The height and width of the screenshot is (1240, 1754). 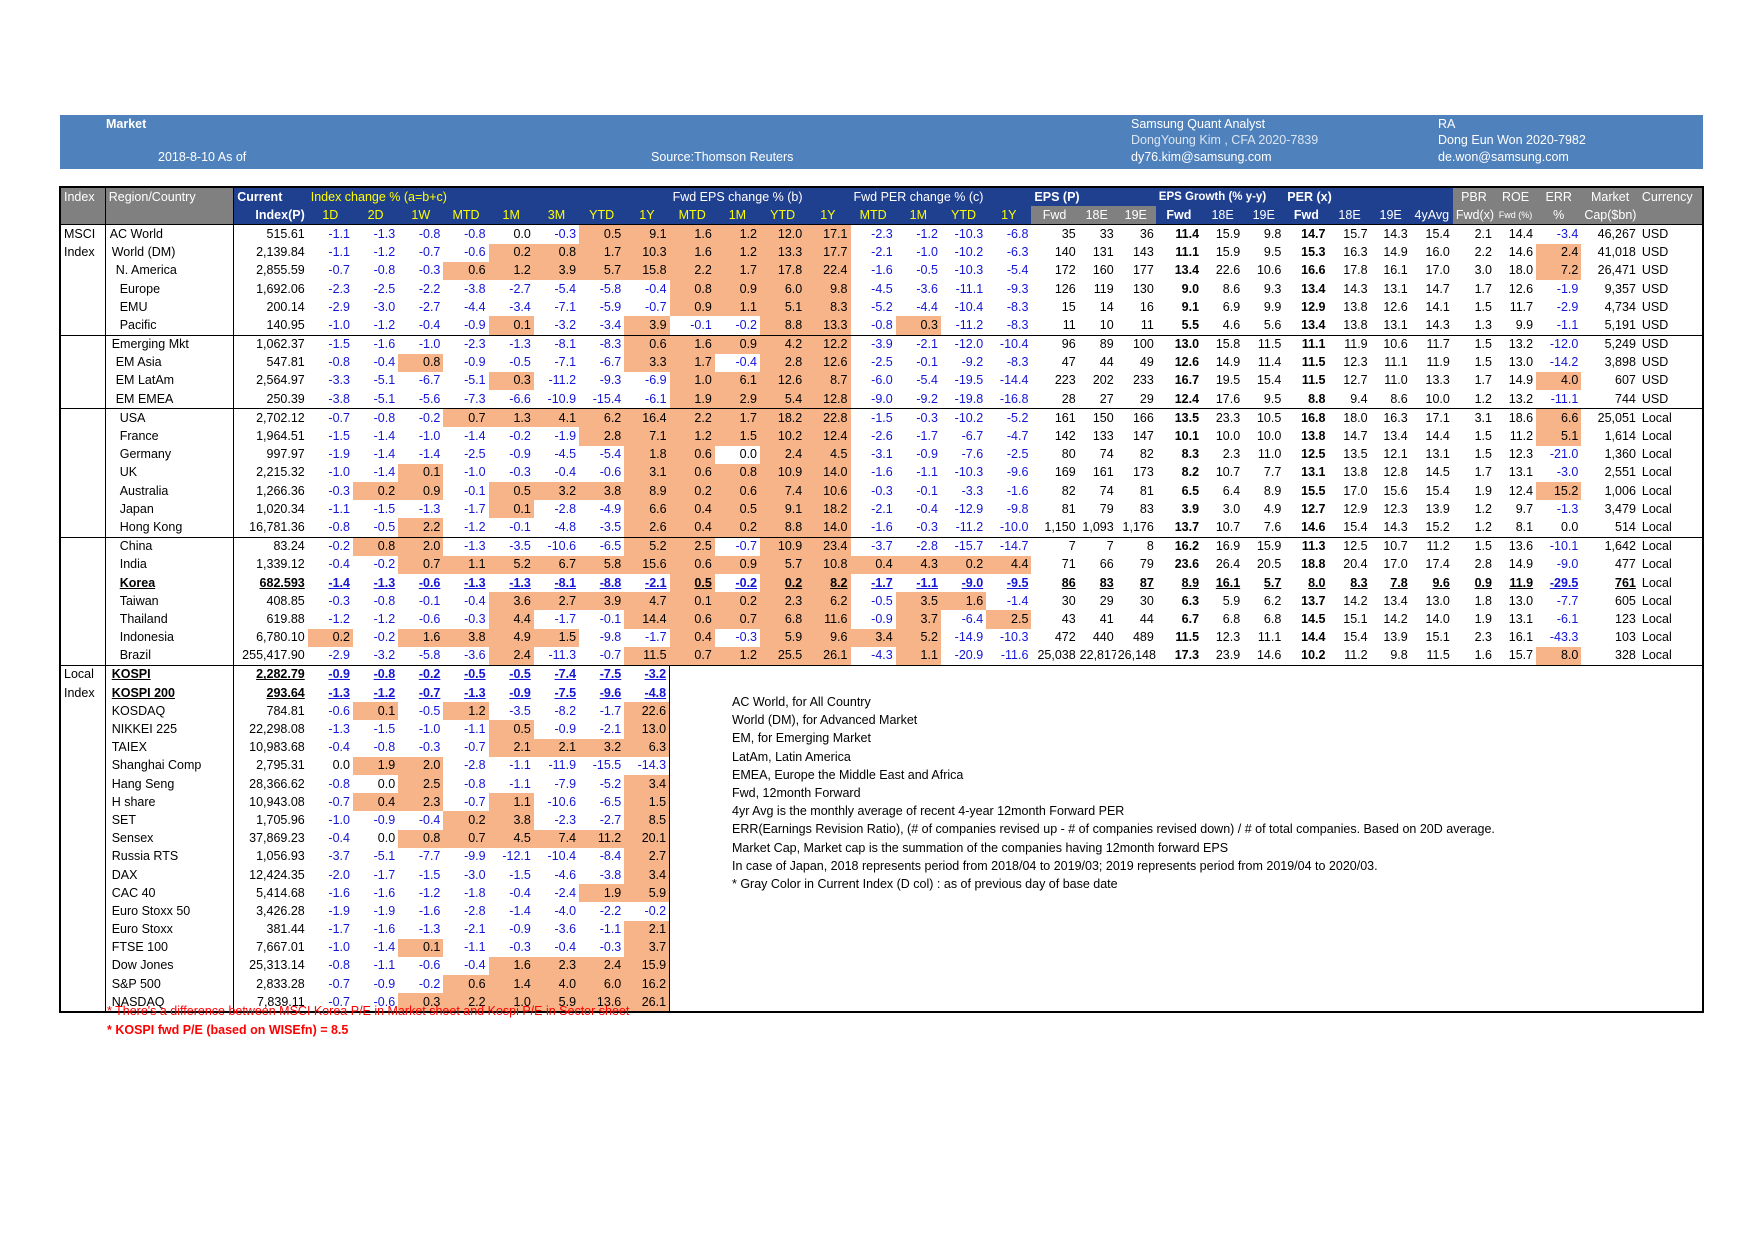 What do you see at coordinates (927, 526) in the screenshot?
I see `per-change-cell: -0.3` at bounding box center [927, 526].